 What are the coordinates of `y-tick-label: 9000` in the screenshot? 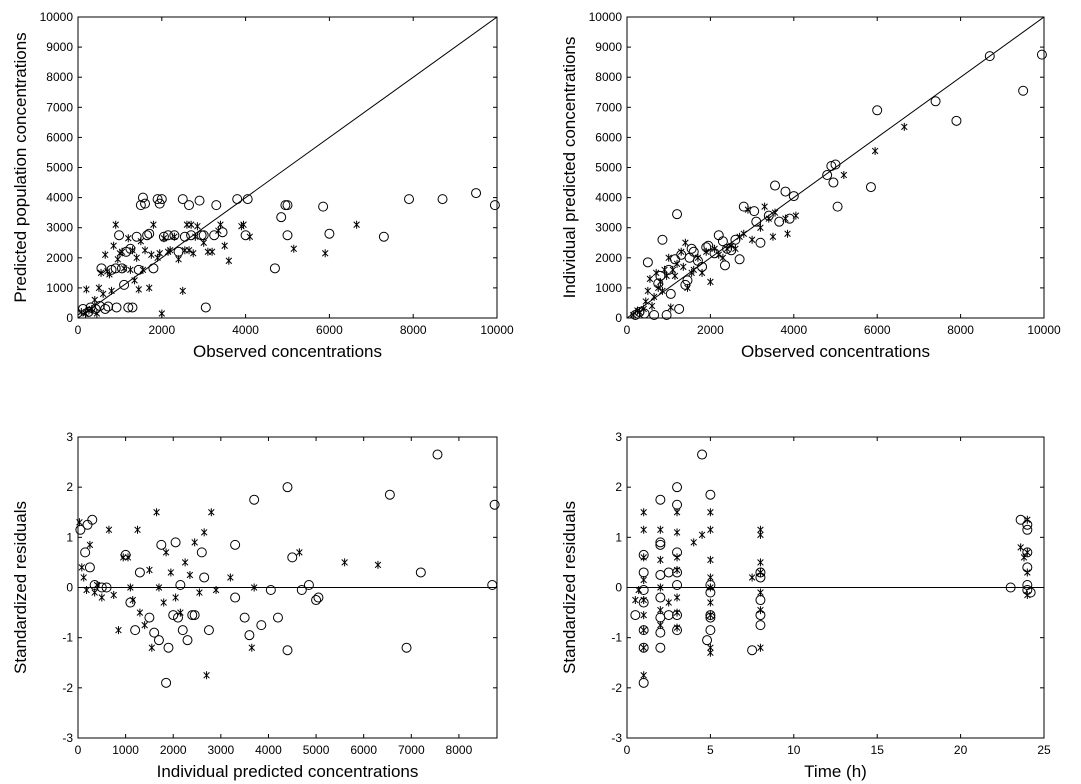 It's located at (59, 47).